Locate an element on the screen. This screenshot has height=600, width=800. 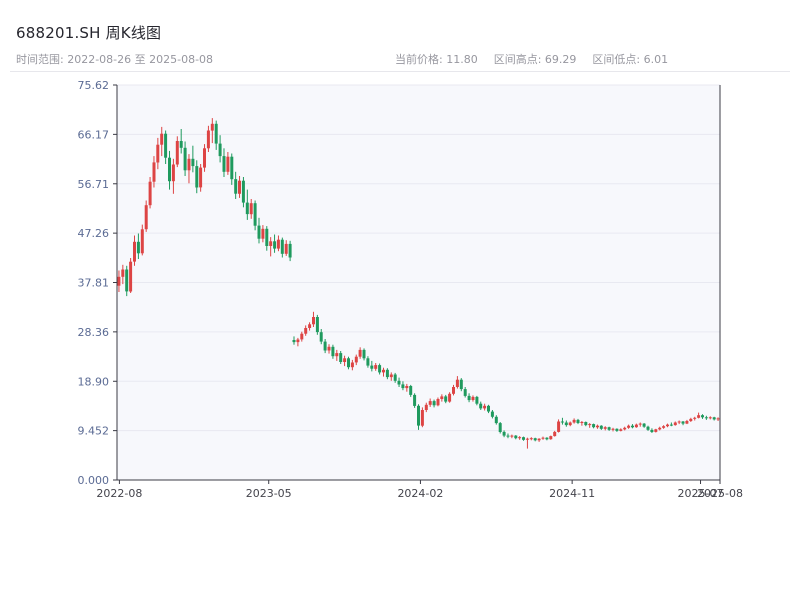
y-tick-label: 75.62 is located at coordinates (94, 85).